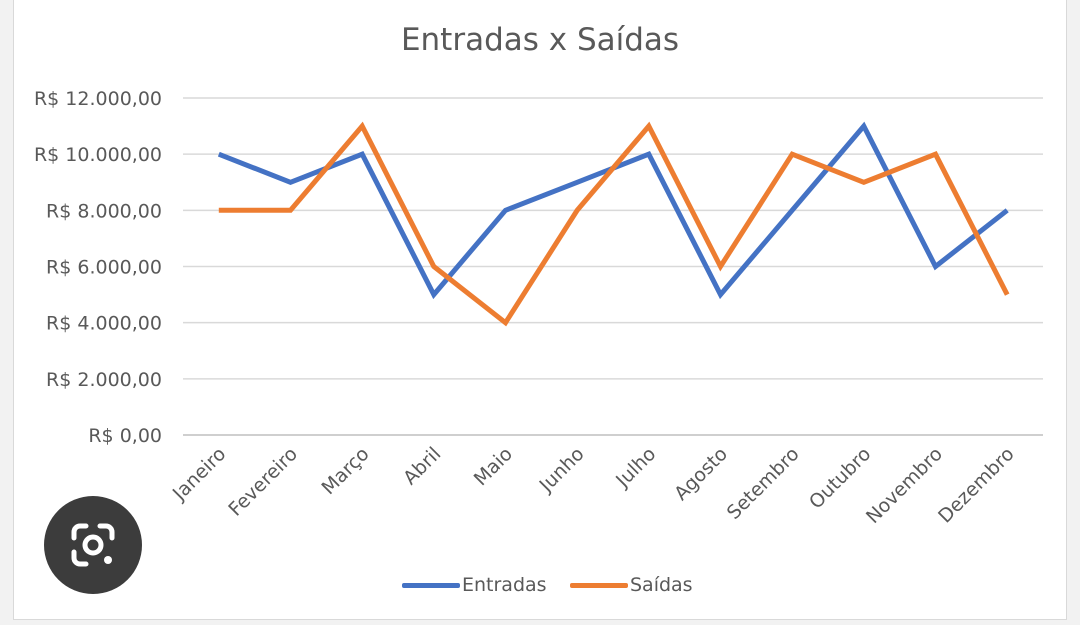  Describe the element at coordinates (904, 485) in the screenshot. I see `x-tick-label: Novembro` at that location.